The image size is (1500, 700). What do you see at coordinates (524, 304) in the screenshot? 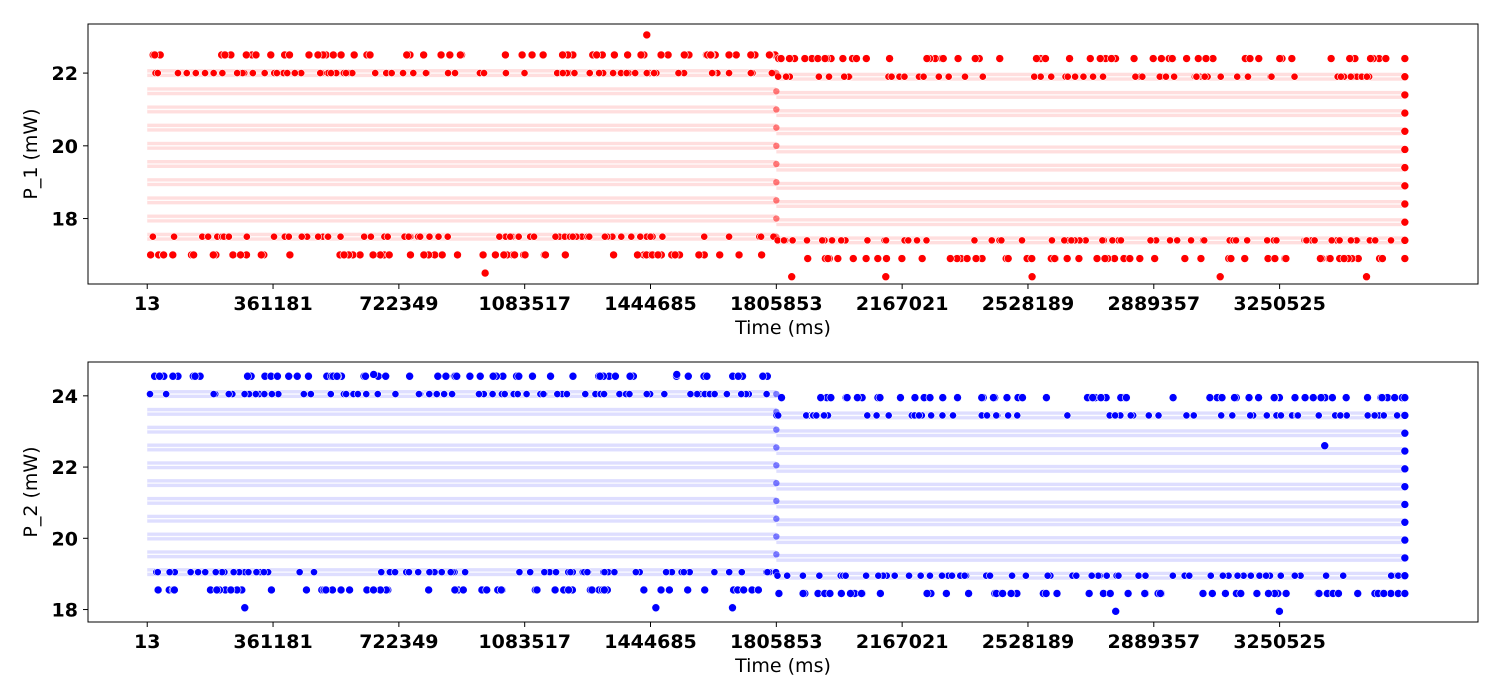
I see `p1-x-tick-label: 1083517` at bounding box center [524, 304].